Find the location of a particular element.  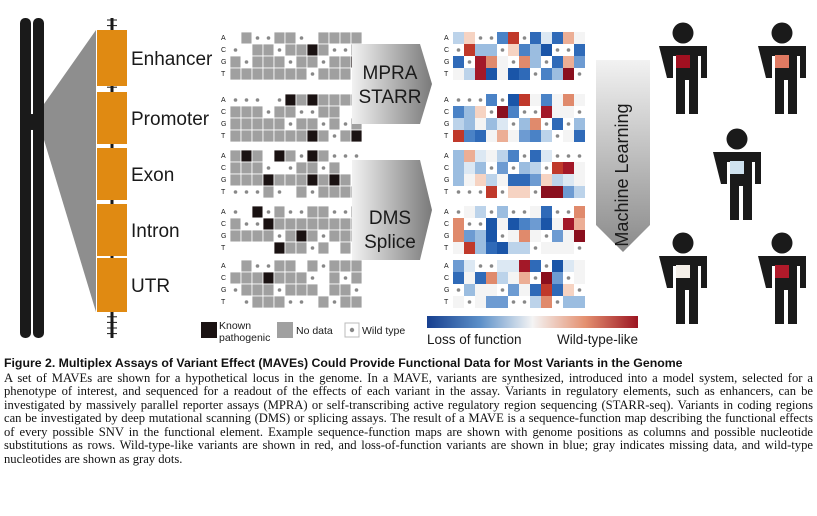

nucleotide-label: C is located at coordinates (223, 278).